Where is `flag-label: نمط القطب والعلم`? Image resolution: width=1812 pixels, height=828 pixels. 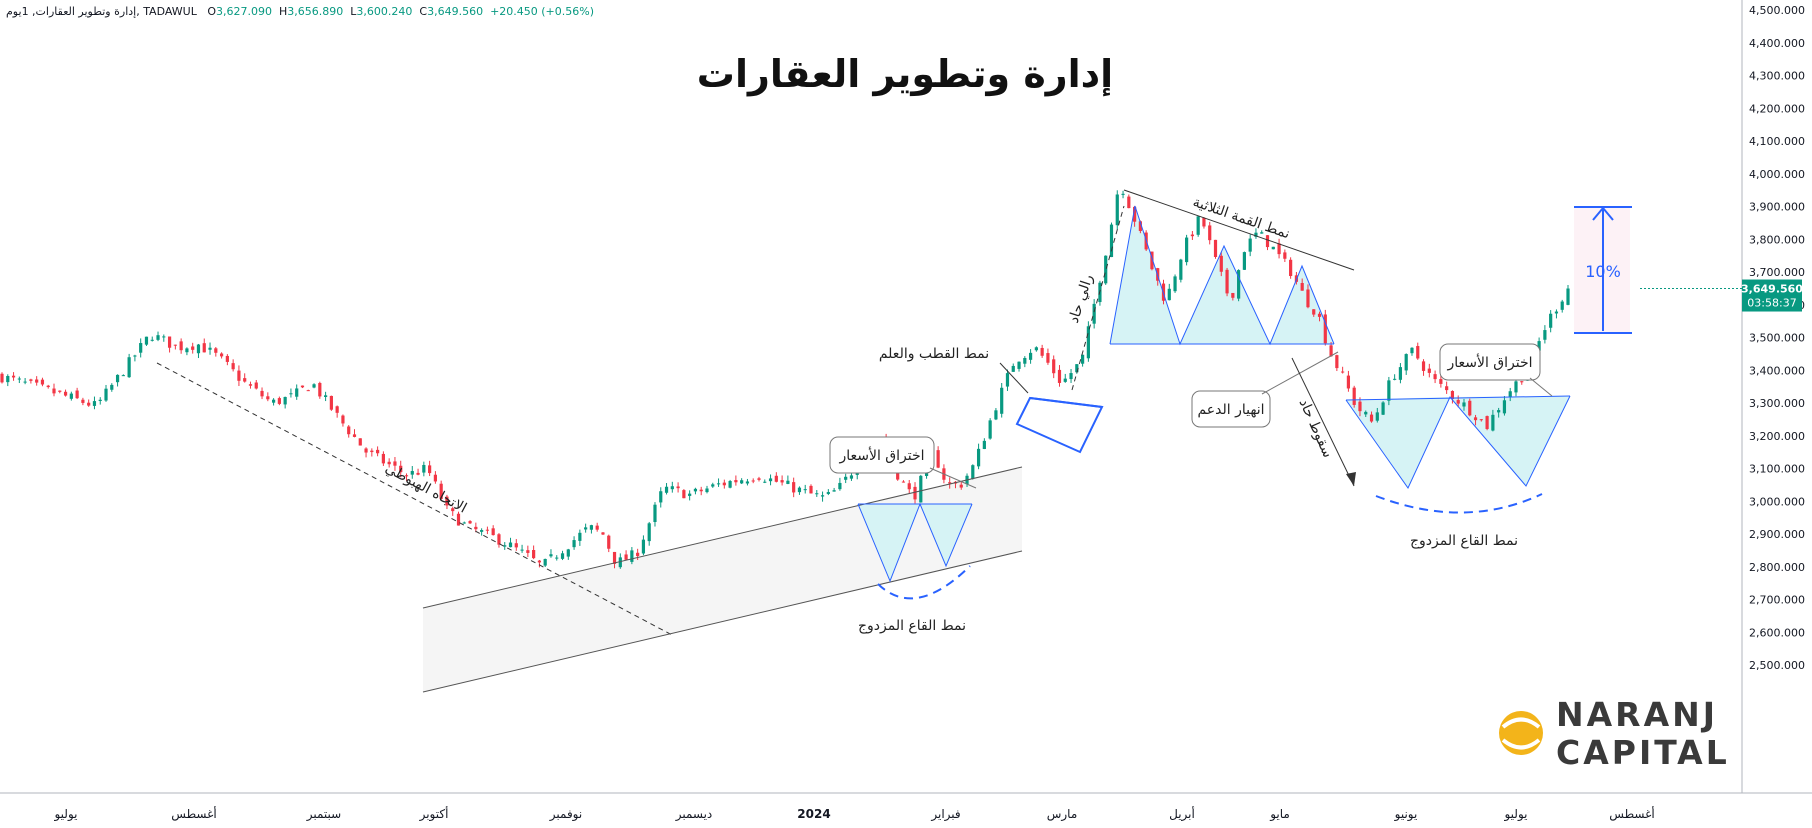
flag-label: نمط القطب والعلم is located at coordinates (934, 354).